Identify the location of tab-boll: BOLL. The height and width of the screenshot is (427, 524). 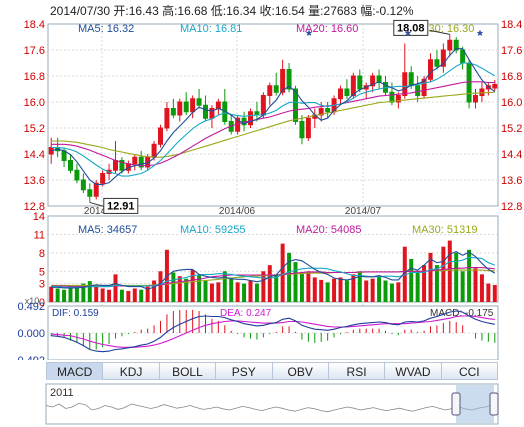
(187, 371).